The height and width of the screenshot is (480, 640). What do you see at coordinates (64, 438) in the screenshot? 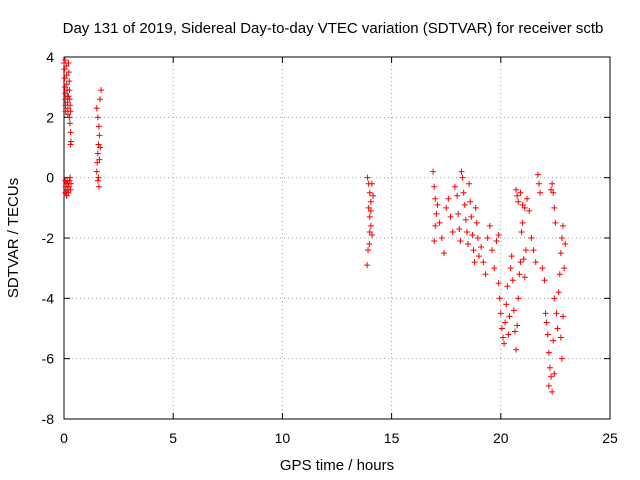
I see `x-tick-label: 0` at bounding box center [64, 438].